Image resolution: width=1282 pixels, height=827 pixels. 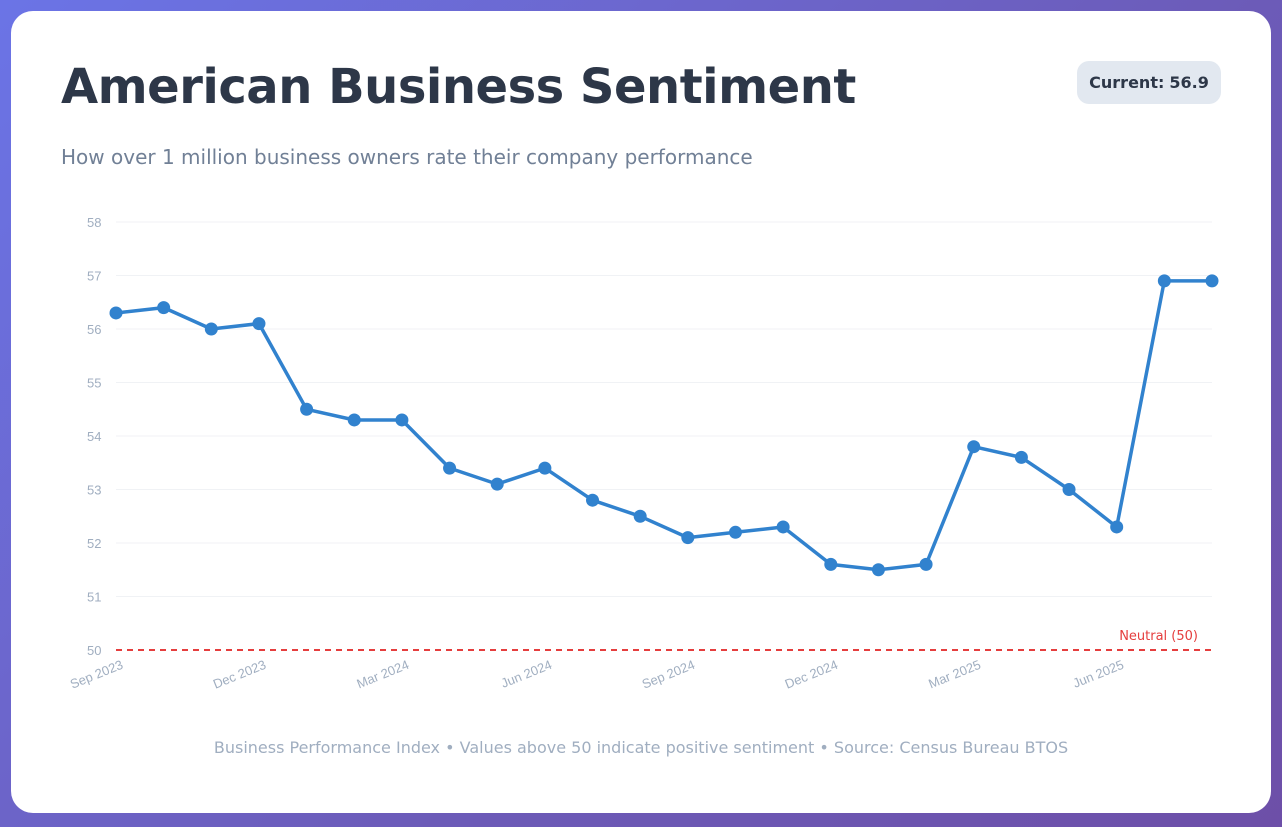 I want to click on y-tick-label: 51, so click(x=94, y=597).